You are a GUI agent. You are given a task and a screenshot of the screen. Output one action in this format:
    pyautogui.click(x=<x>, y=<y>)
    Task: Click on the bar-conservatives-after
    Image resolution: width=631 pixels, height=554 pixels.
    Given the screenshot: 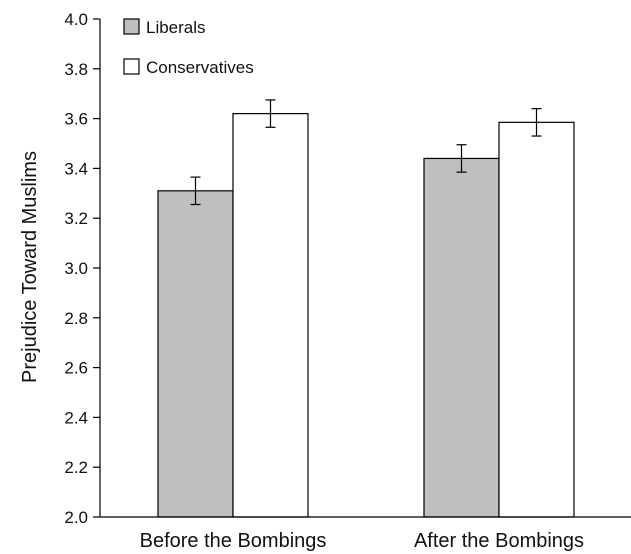 What is the action you would take?
    pyautogui.click(x=536, y=319)
    